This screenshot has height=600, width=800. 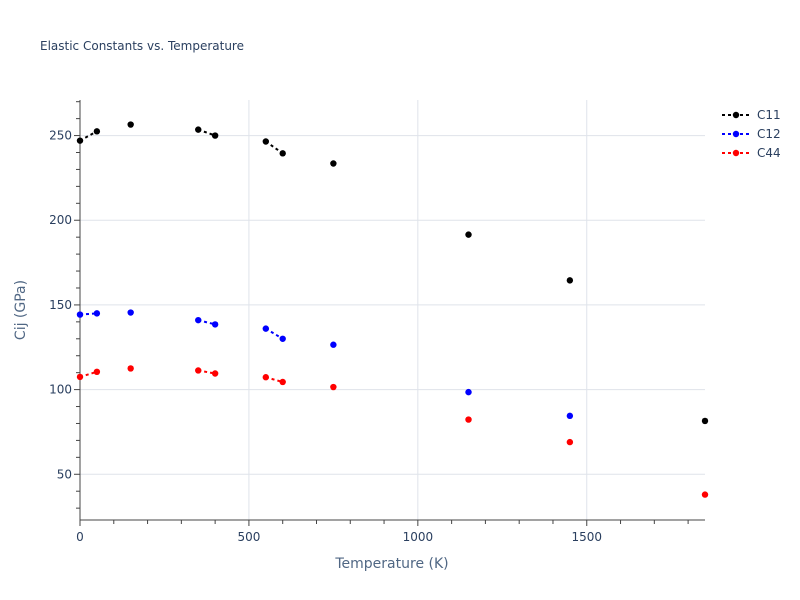 I want to click on x-tick-label: 500, so click(x=248, y=537).